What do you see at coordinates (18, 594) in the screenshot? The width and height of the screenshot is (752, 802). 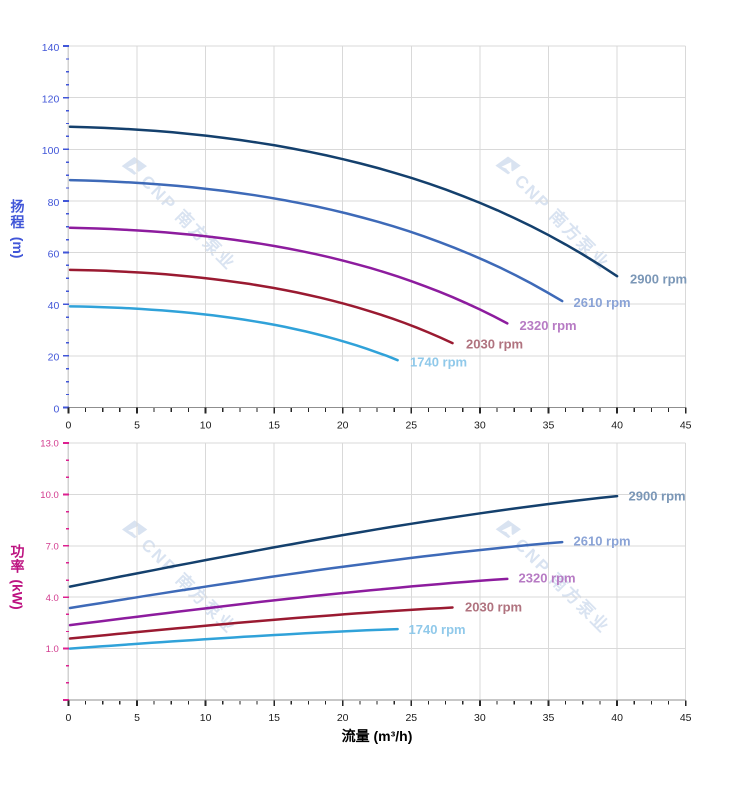 I see `svg-text: (kW)` at bounding box center [18, 594].